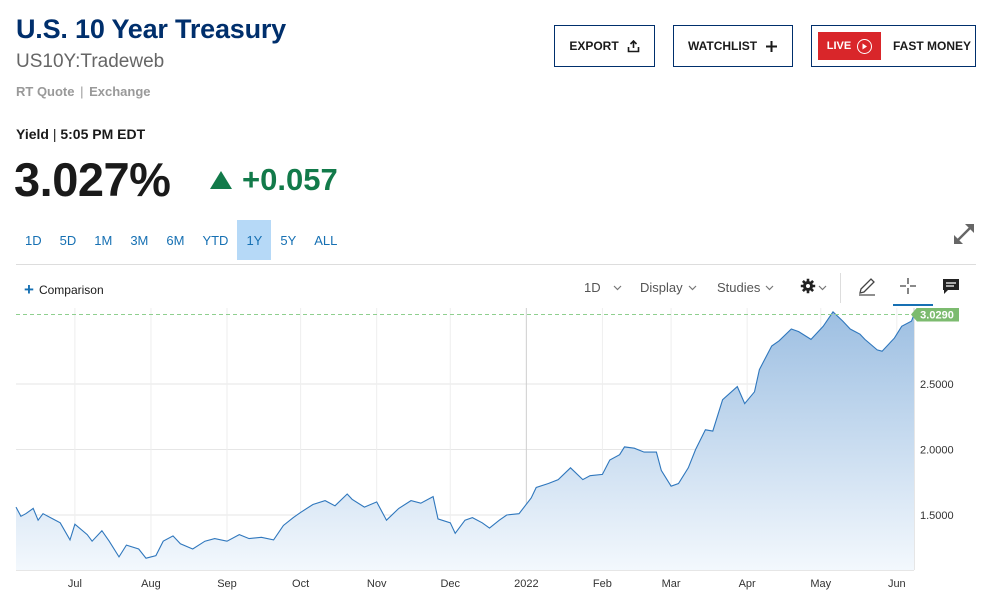  What do you see at coordinates (937, 450) in the screenshot?
I see `y-tick-label: 2.0000` at bounding box center [937, 450].